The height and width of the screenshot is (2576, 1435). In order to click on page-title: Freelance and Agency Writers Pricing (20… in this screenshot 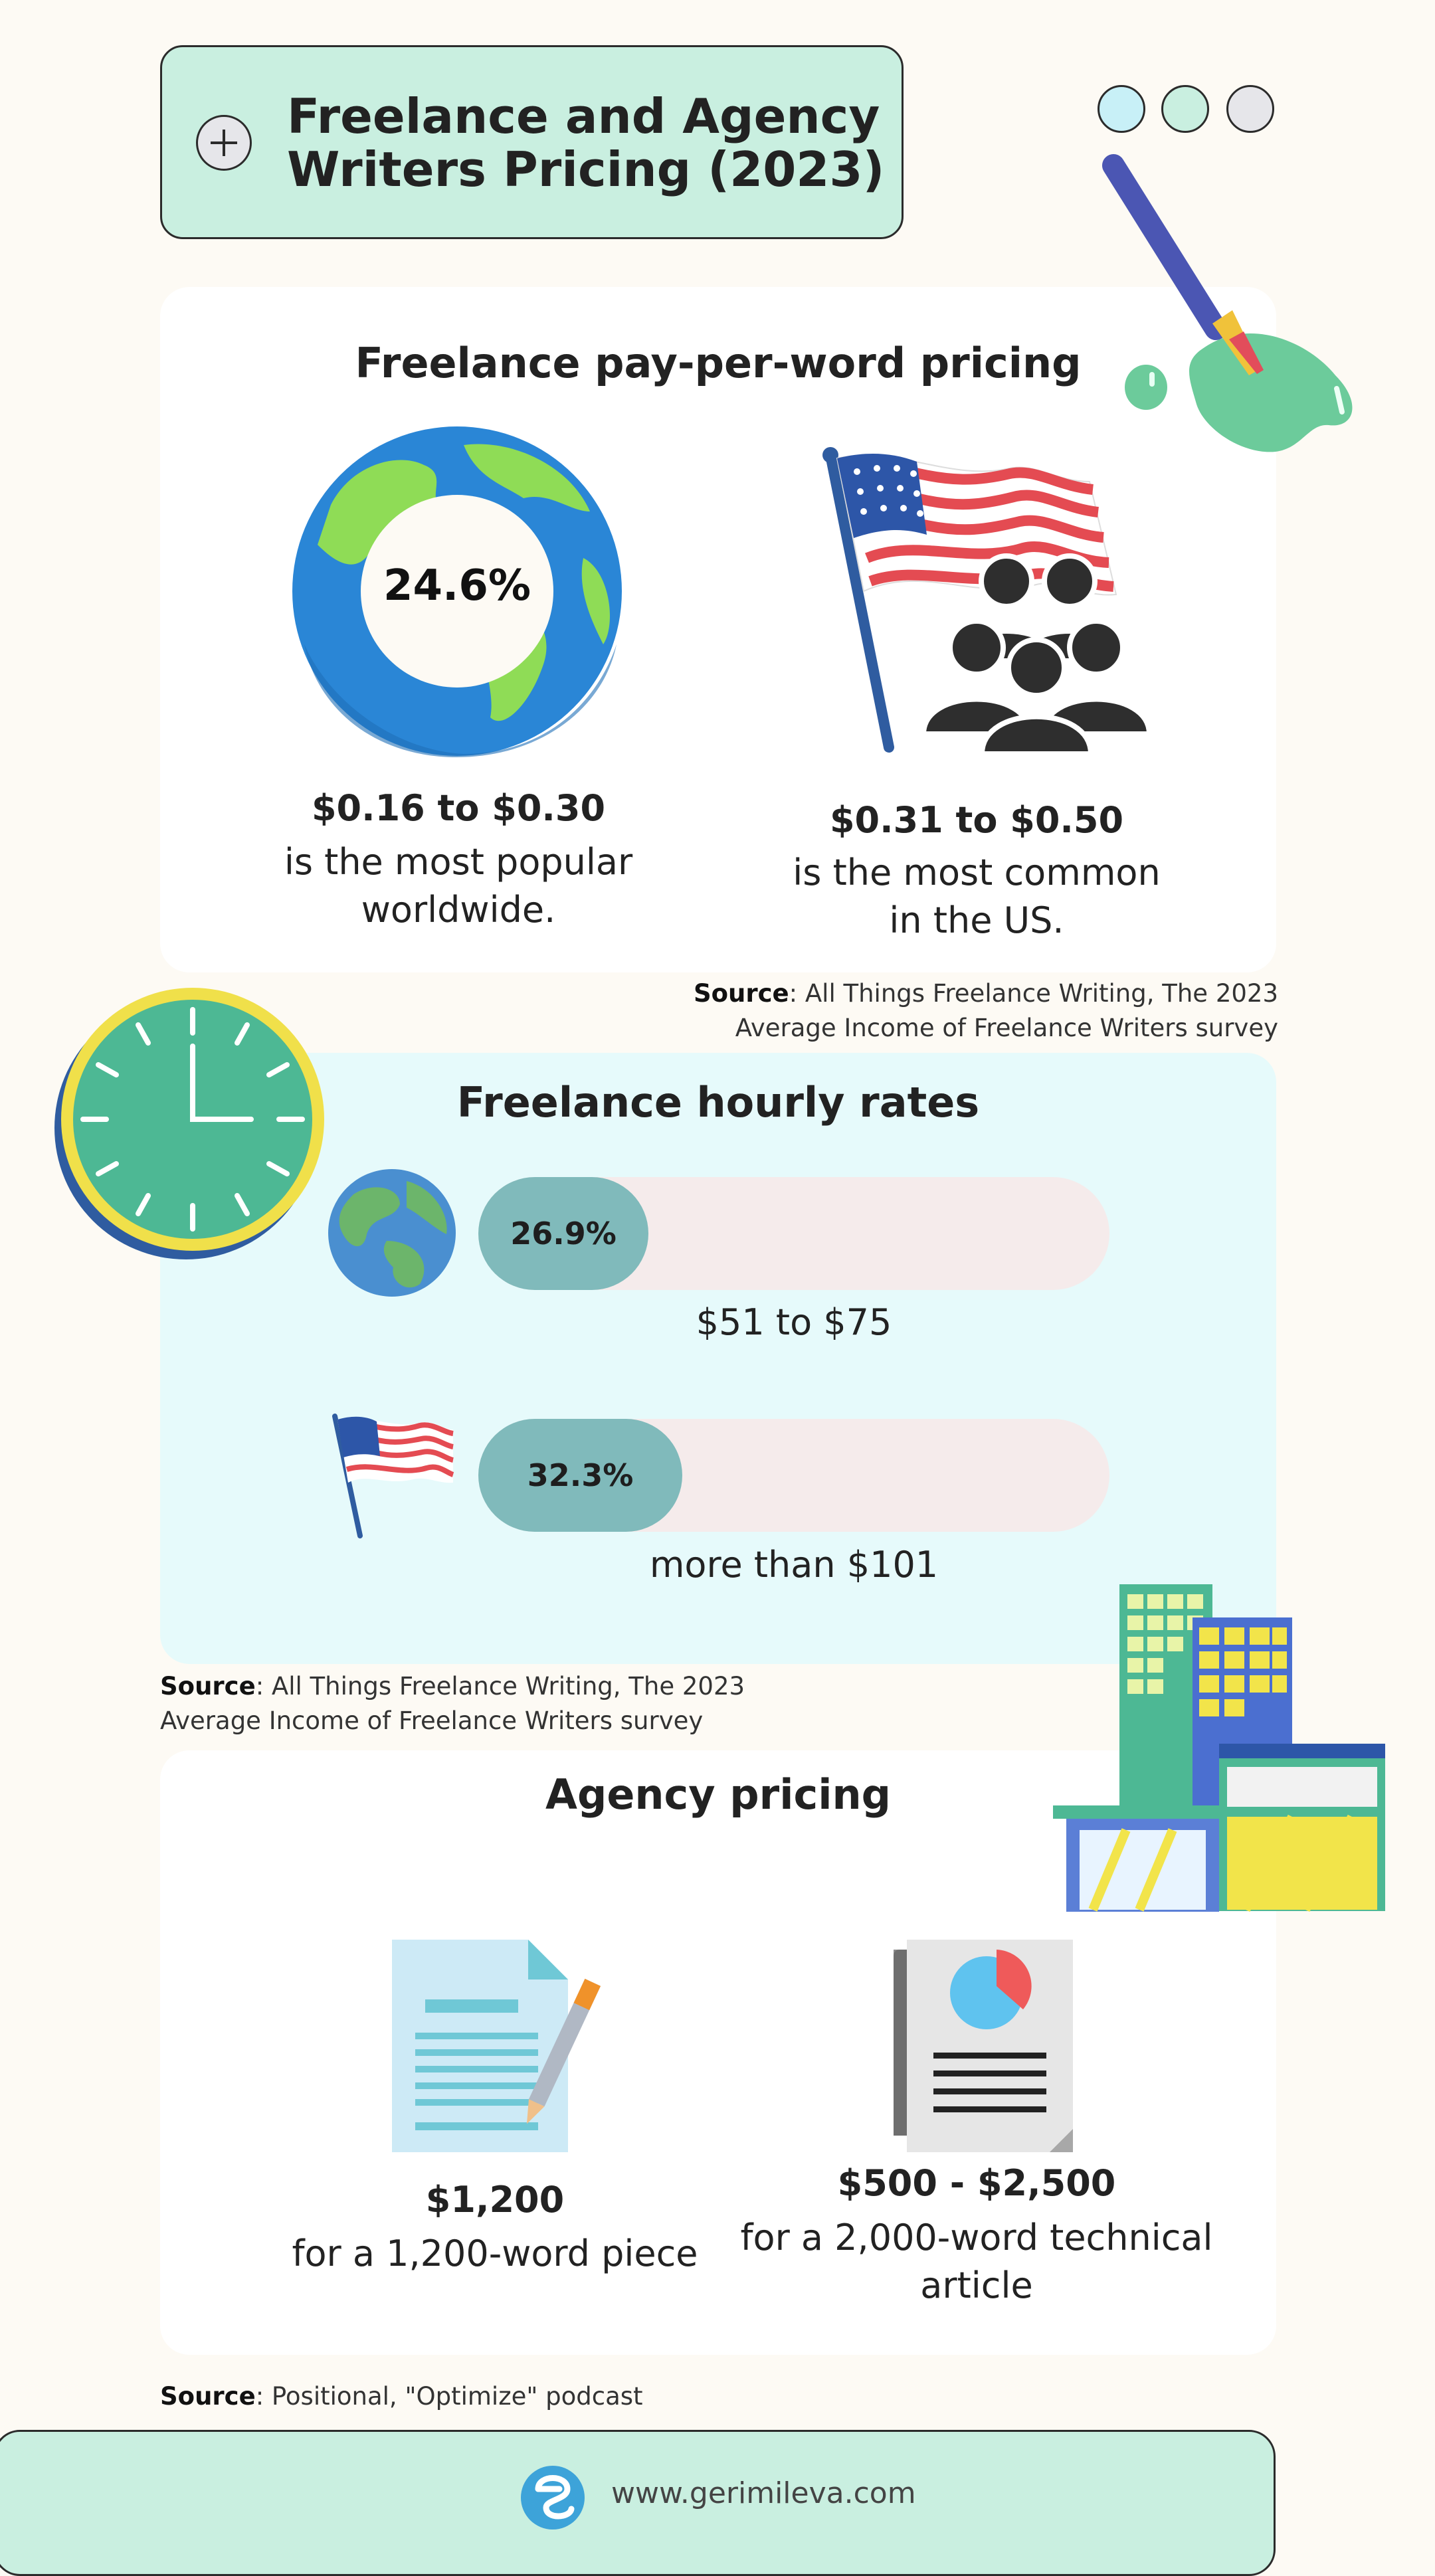, I will do `click(586, 143)`.